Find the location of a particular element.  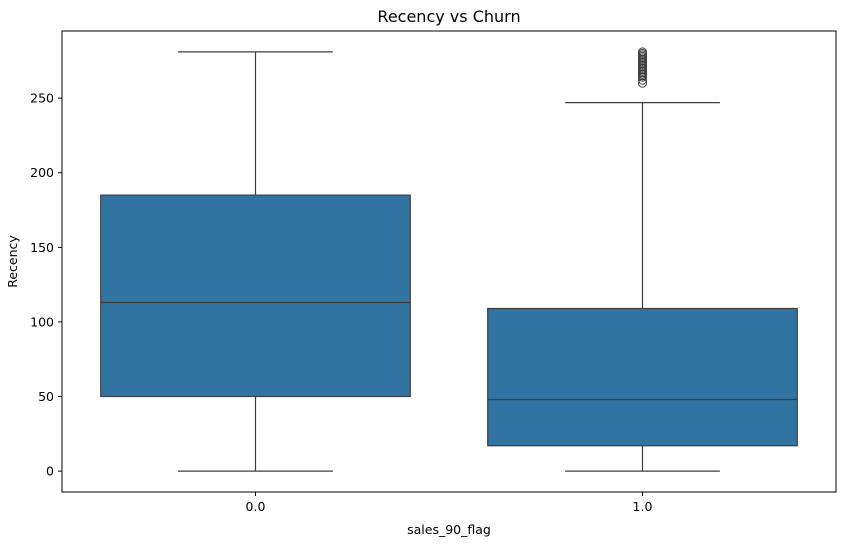

y-axis-label: Recency is located at coordinates (12, 261).